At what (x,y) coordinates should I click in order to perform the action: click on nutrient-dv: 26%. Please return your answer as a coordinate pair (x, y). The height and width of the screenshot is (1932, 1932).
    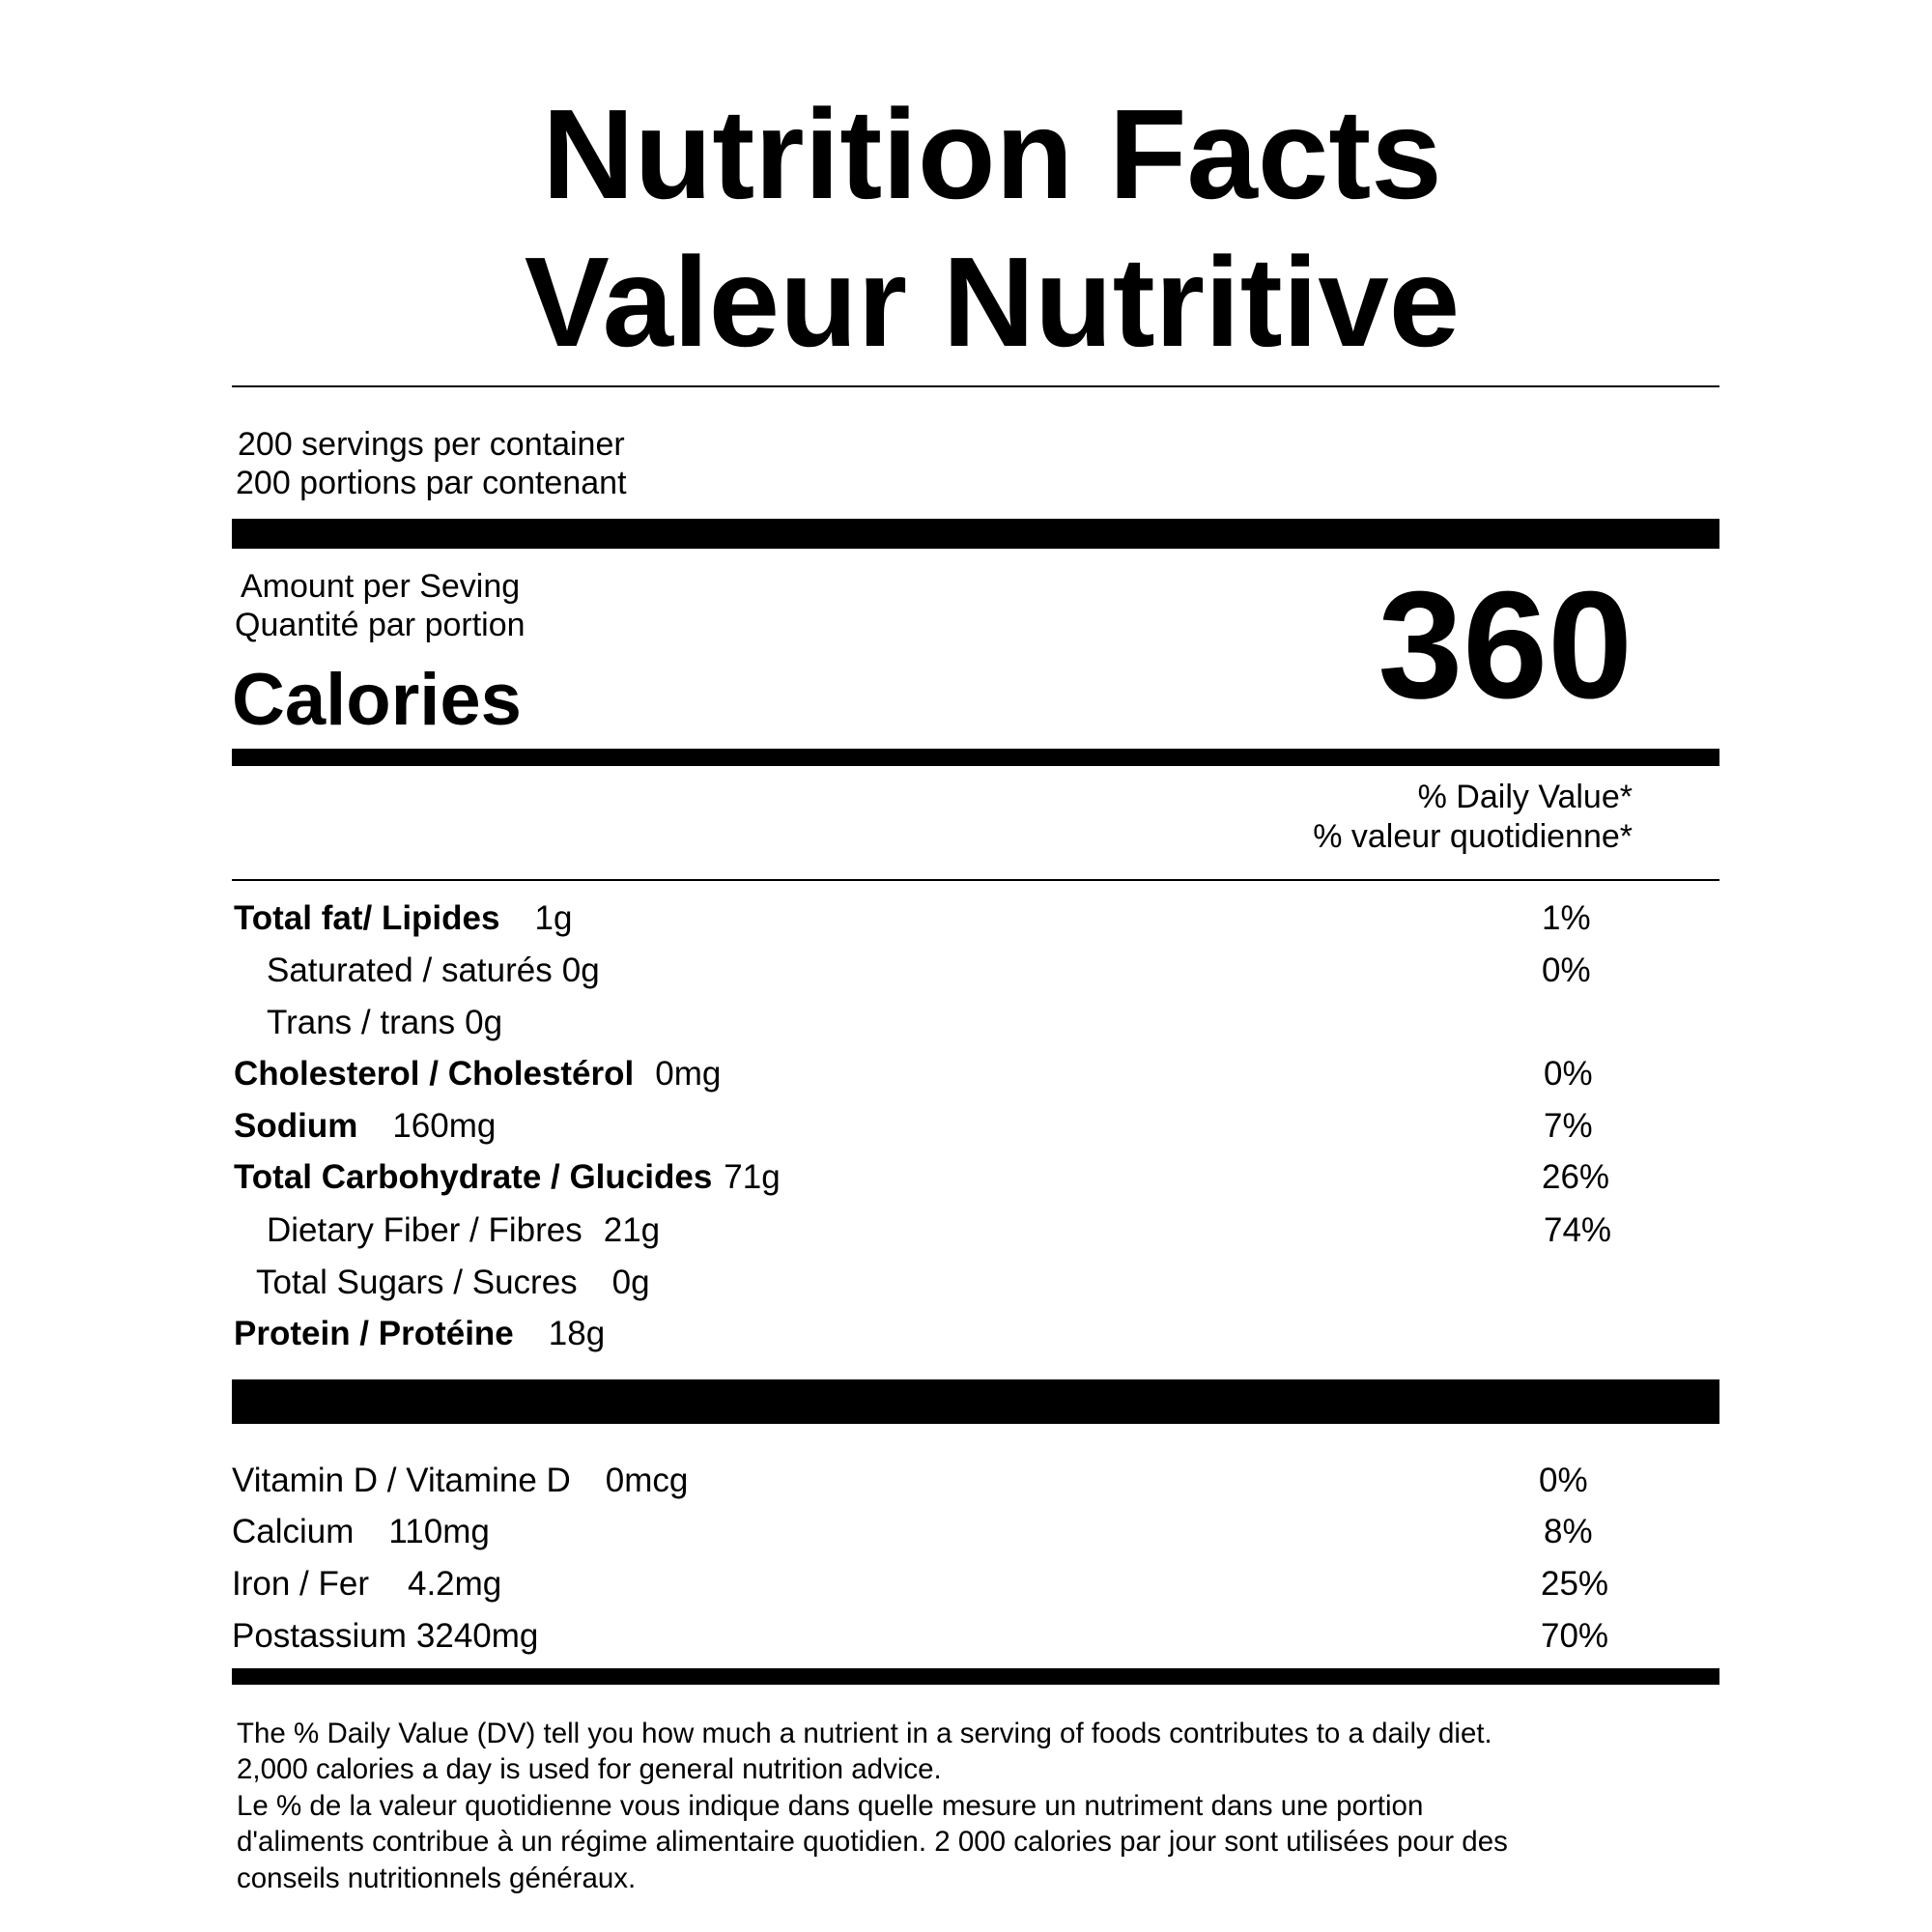
    Looking at the image, I should click on (1575, 1177).